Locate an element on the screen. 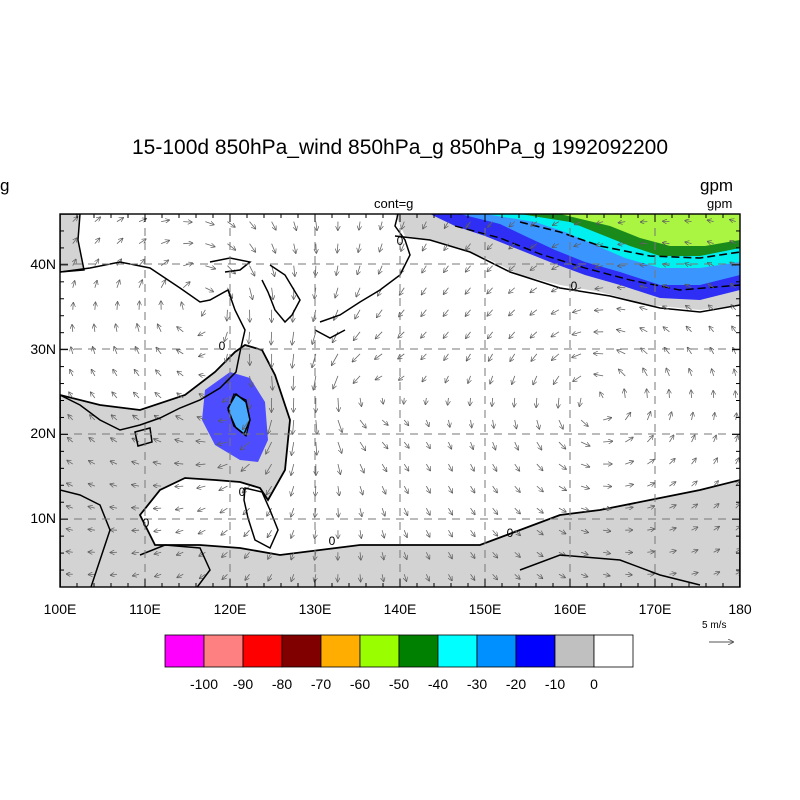 The width and height of the screenshot is (800, 800). zero-contour-northeast is located at coordinates (567, 274).